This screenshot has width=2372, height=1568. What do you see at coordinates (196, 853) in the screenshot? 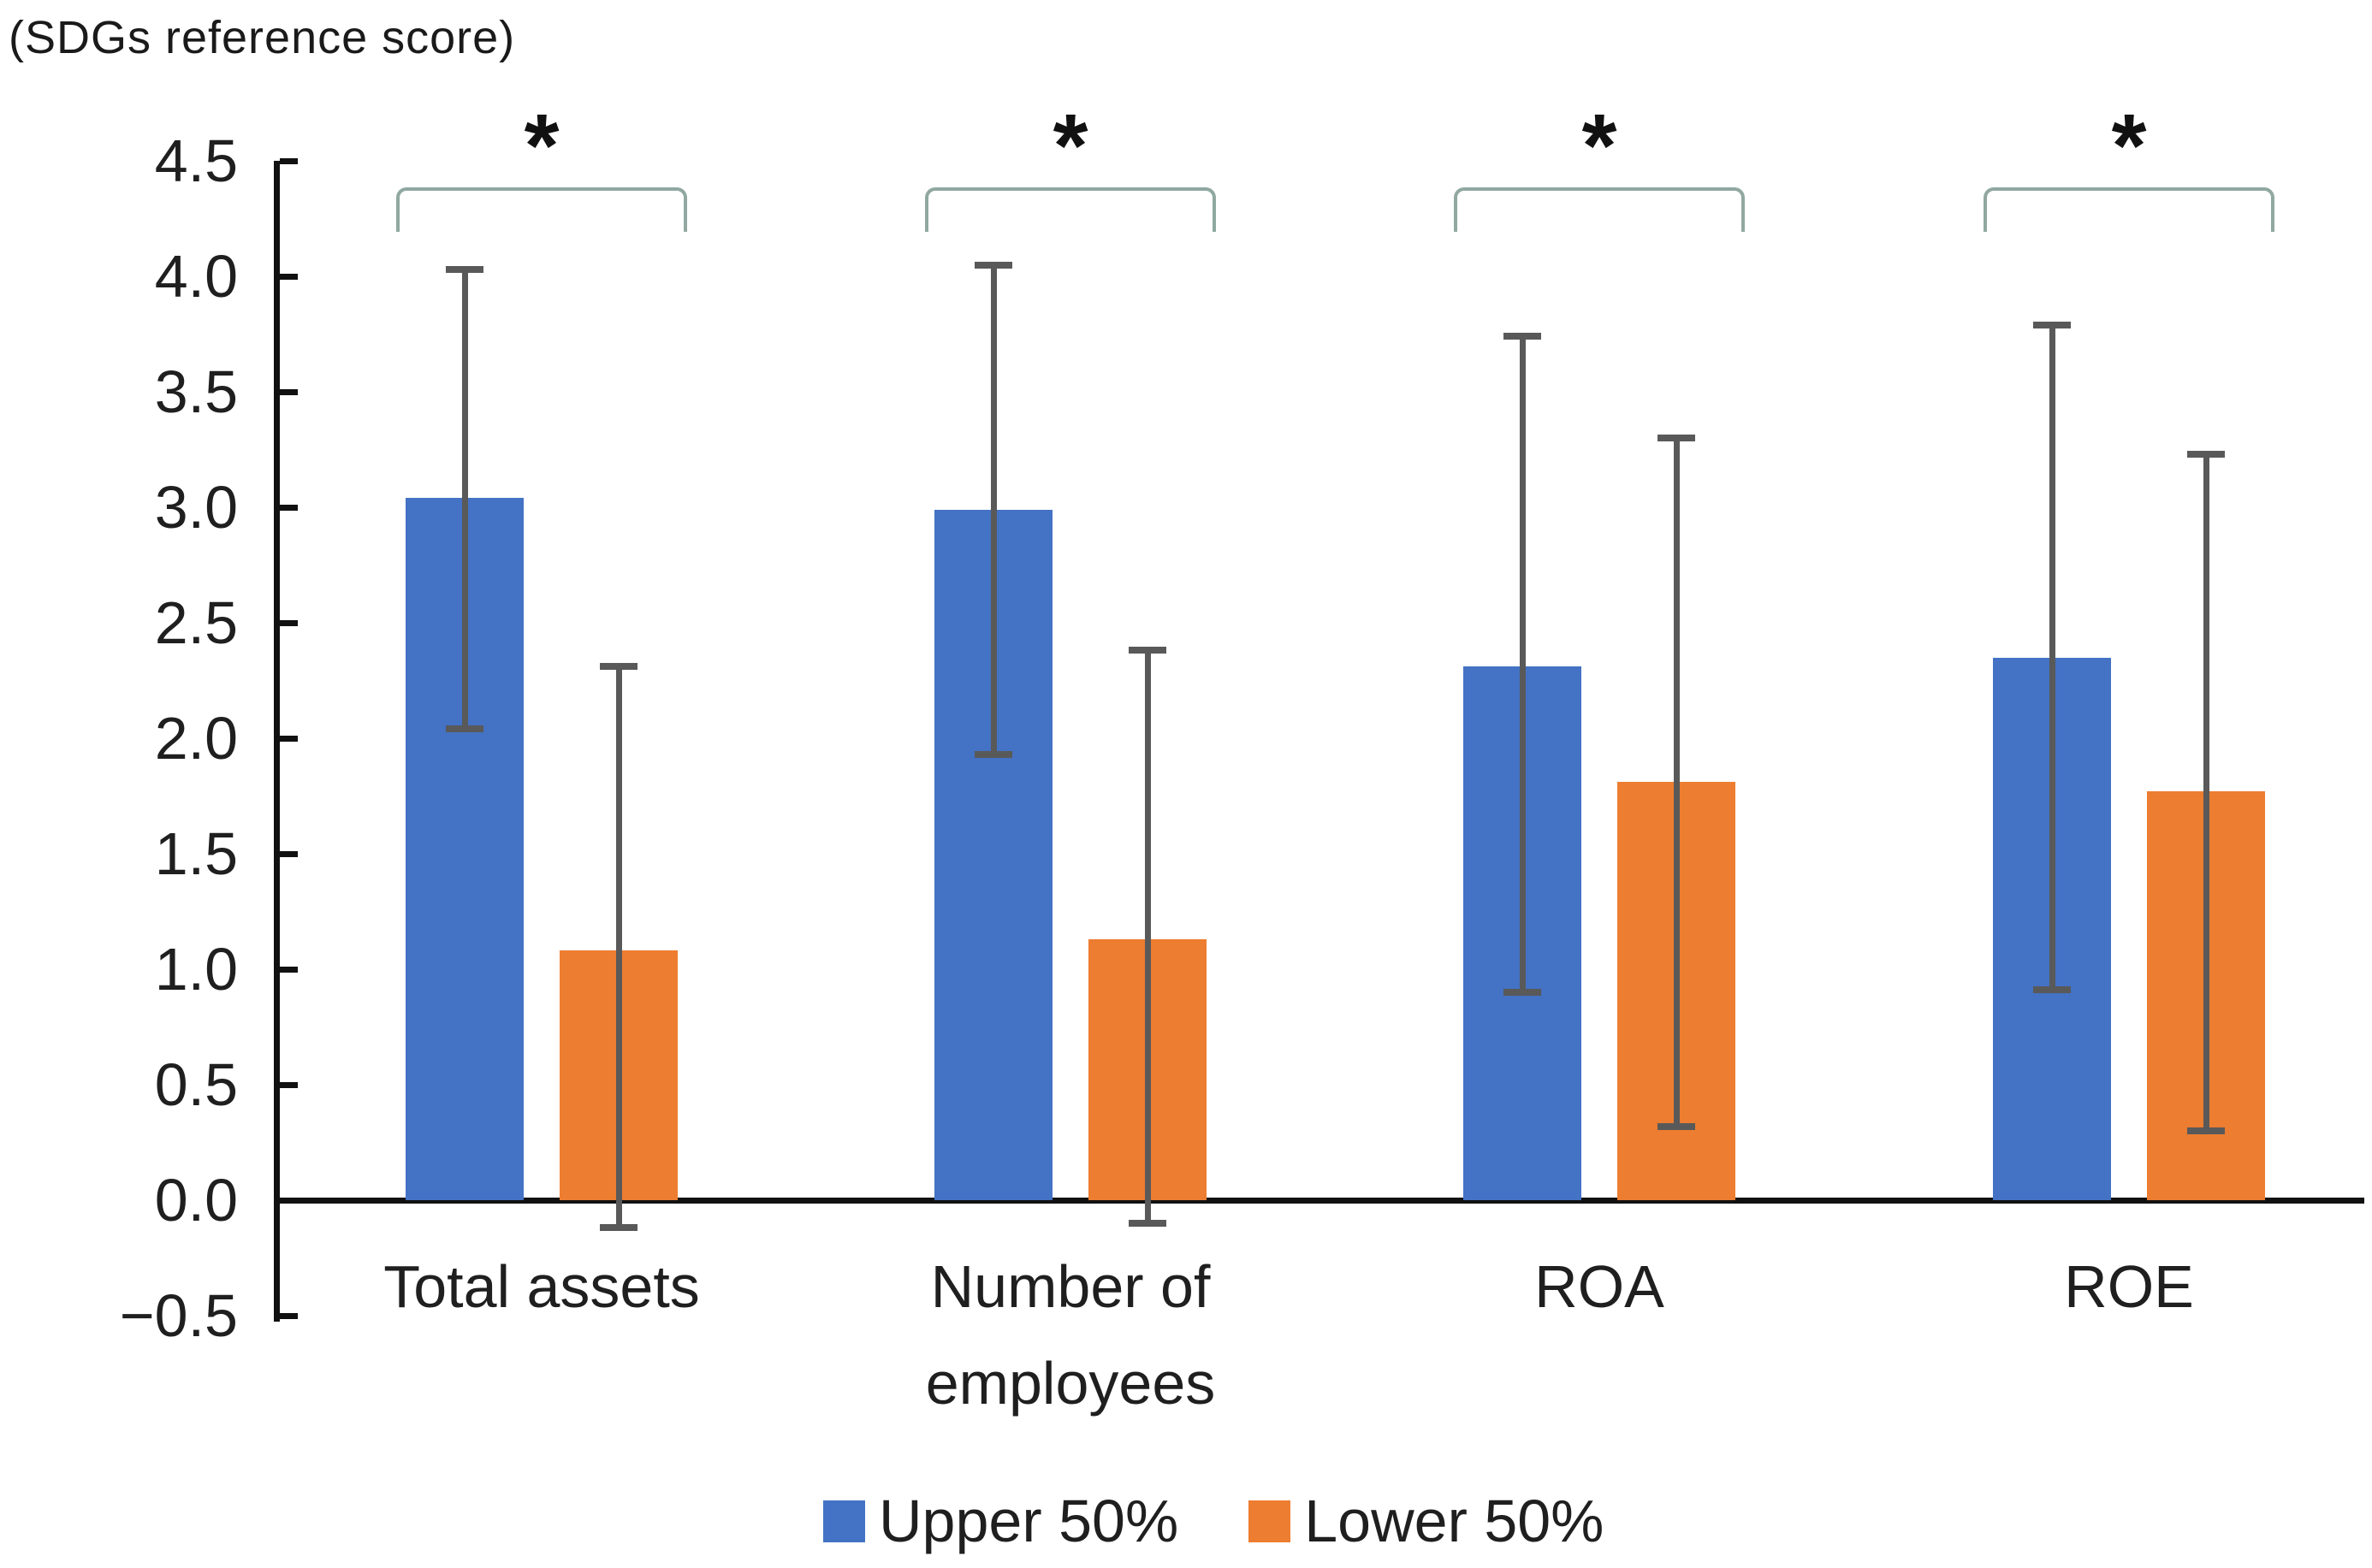
I see `y-tick-label: 1.5` at bounding box center [196, 853].